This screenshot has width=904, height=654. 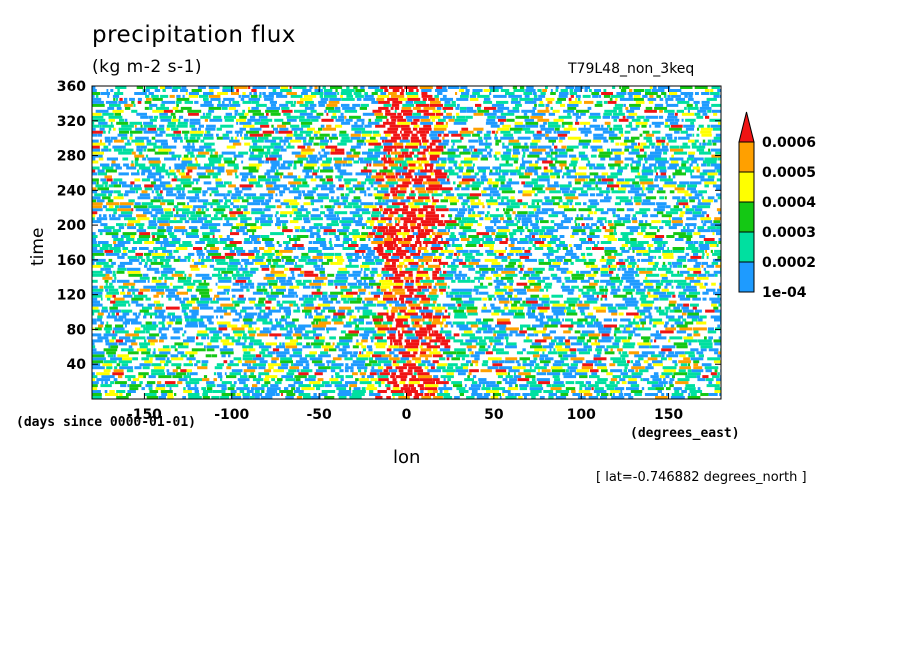 What do you see at coordinates (106, 422) in the screenshot?
I see `y-axis-units: (days since 0000-01-01)` at bounding box center [106, 422].